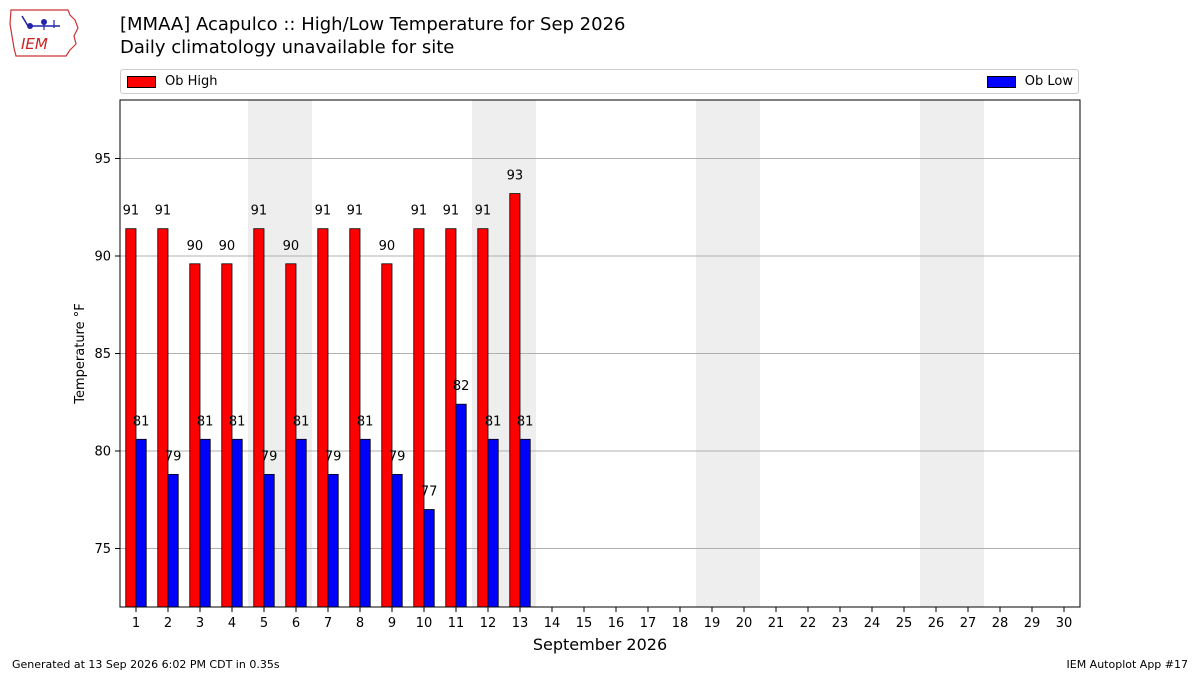 The width and height of the screenshot is (1200, 675). I want to click on legend-item-low: Ob Low, so click(1029, 81).